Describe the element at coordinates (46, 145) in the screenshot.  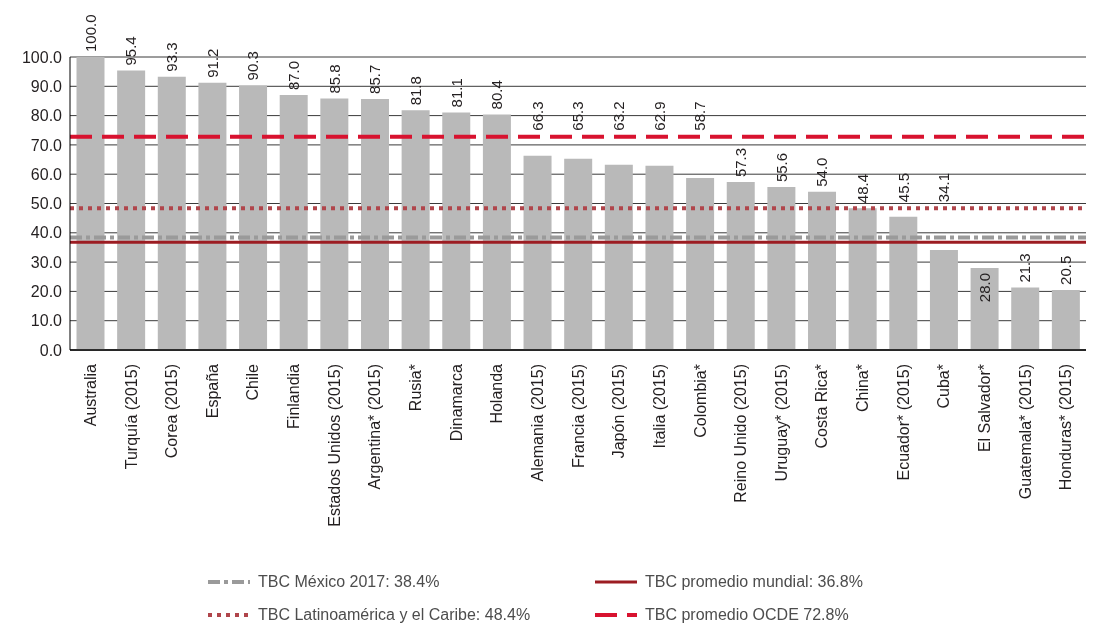
I see `y-tick-label: 70.0` at that location.